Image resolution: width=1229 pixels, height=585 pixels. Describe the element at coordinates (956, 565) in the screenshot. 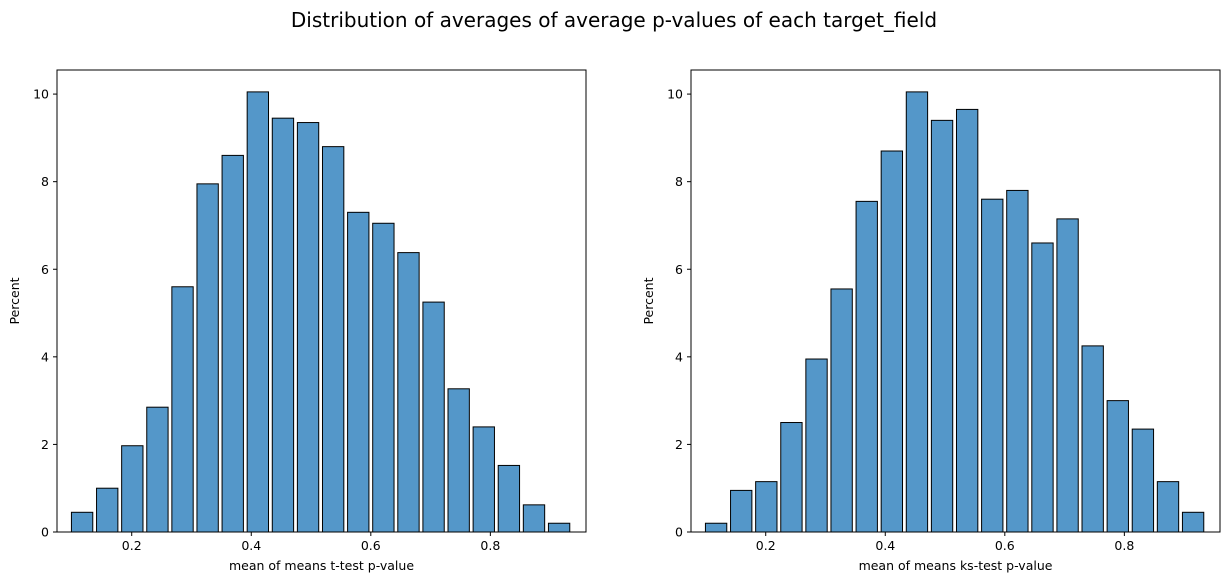

I see `x-axis-label: mean of means ks-test p-value` at that location.